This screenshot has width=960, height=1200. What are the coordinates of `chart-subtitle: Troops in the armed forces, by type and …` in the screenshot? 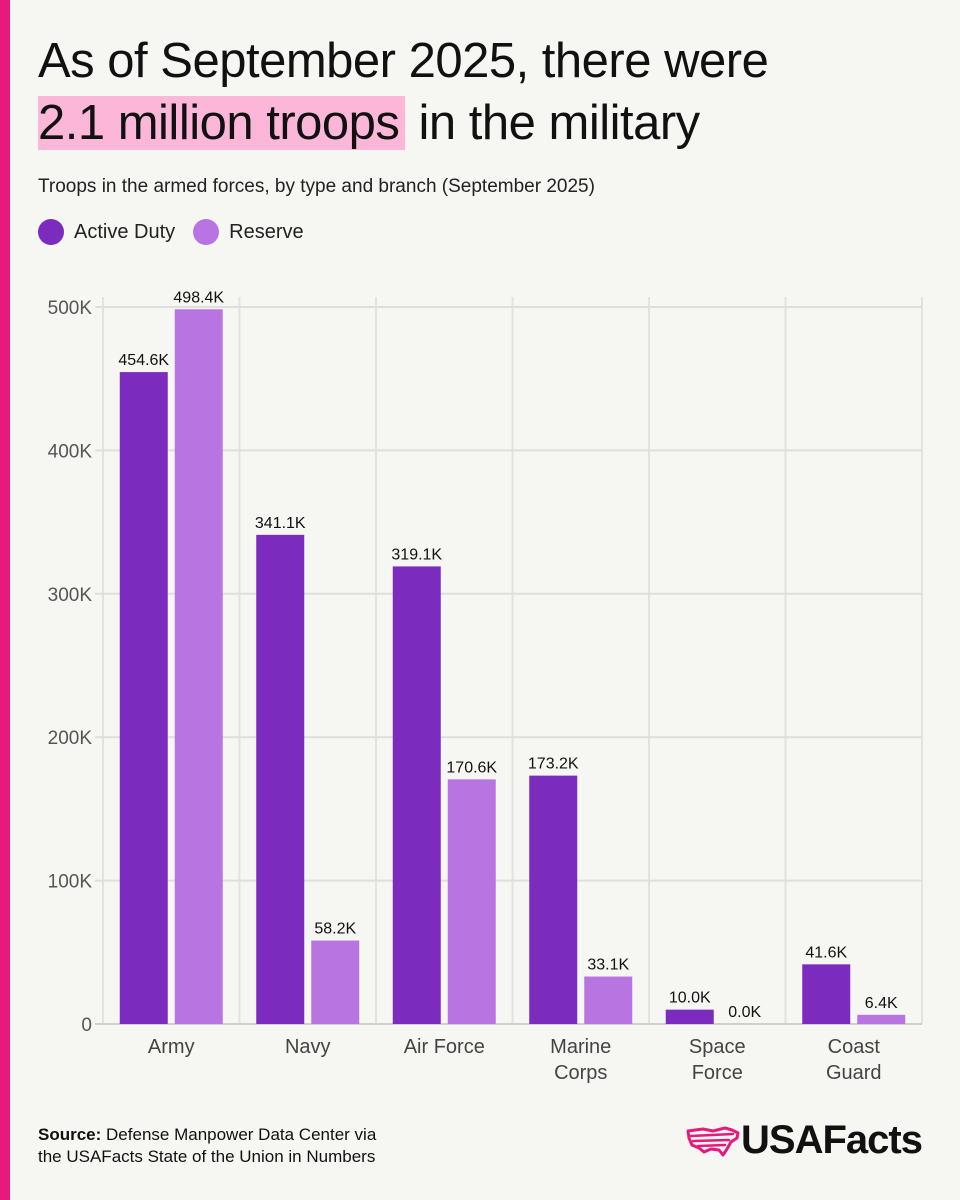 It's located at (316, 186).